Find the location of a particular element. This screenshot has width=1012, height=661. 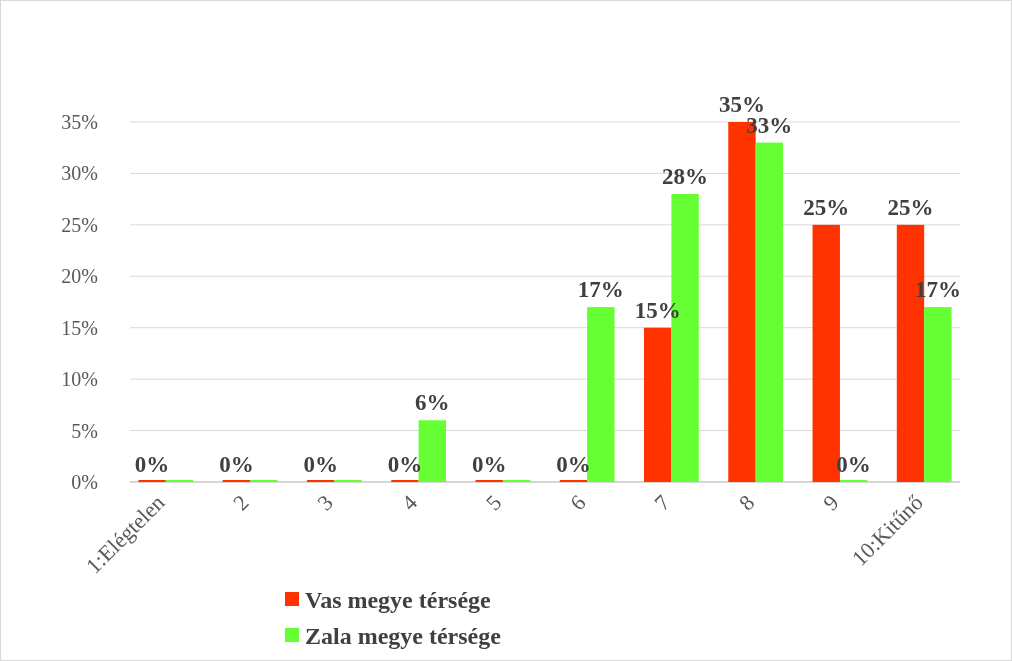

x-tick-label: 3 is located at coordinates (325, 502).